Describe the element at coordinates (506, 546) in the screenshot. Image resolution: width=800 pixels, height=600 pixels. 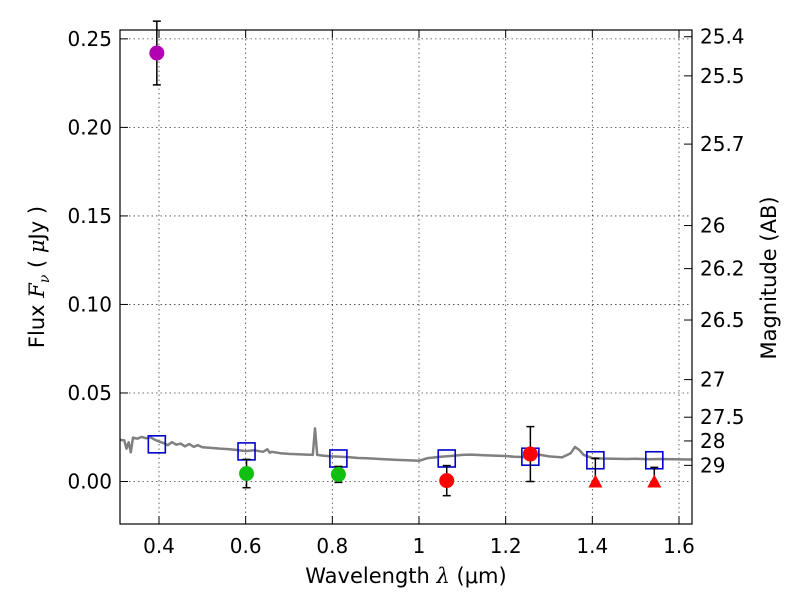
I see `x-tick-label: 1.2` at that location.